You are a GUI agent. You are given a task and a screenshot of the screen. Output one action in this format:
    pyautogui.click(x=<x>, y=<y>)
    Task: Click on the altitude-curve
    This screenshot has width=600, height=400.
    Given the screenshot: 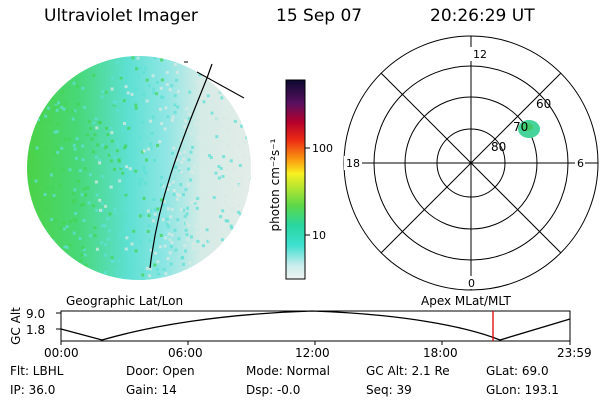 What is the action you would take?
    pyautogui.click(x=315, y=325)
    